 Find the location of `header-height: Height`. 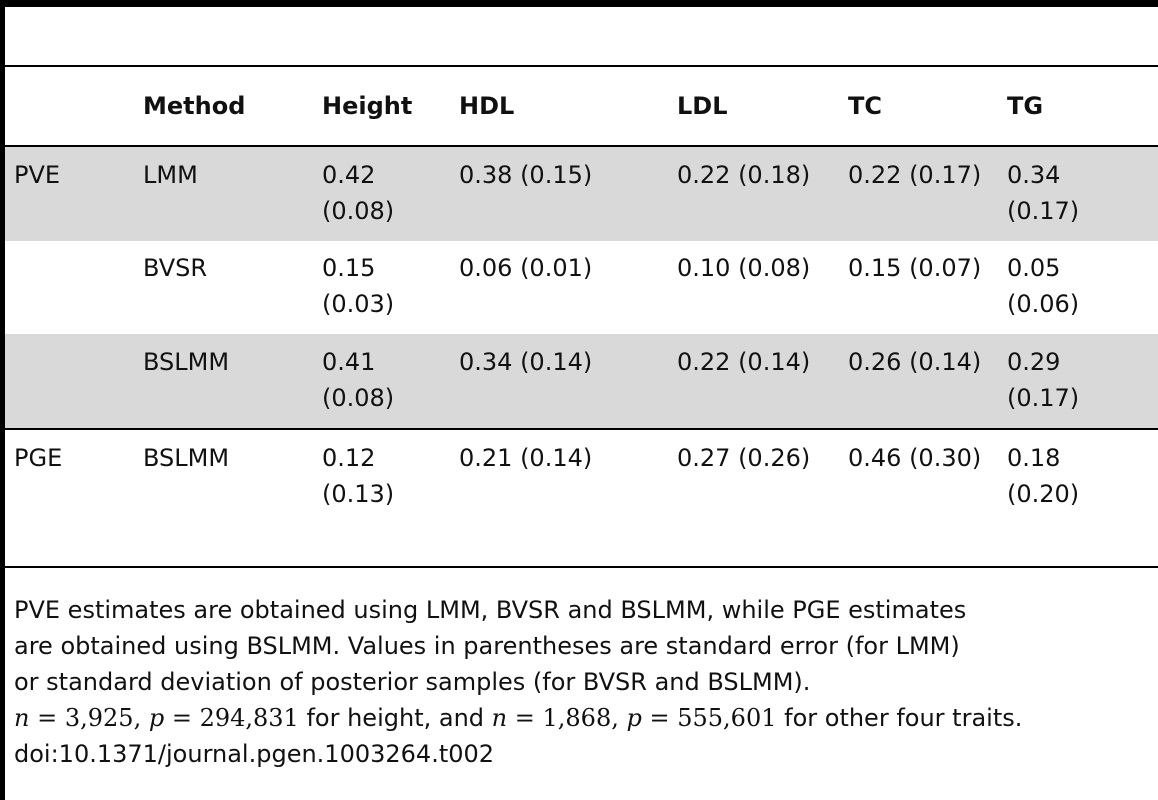

header-height: Height is located at coordinates (367, 106).